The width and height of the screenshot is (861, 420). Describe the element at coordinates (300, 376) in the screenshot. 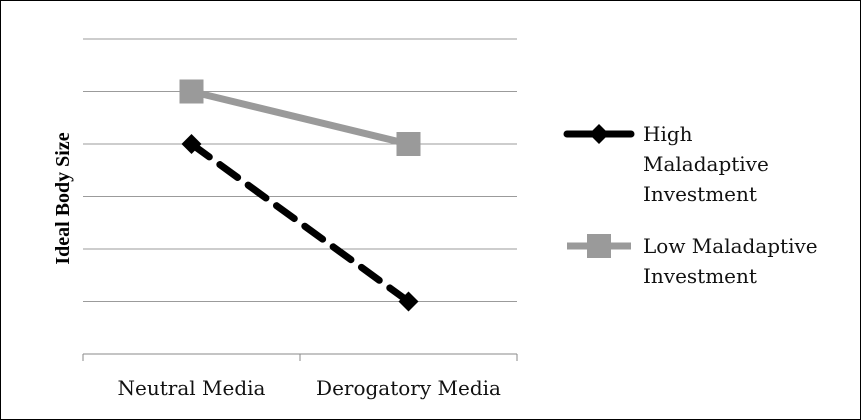

I see `x-axis: Neutral Media Derogatory Media` at that location.